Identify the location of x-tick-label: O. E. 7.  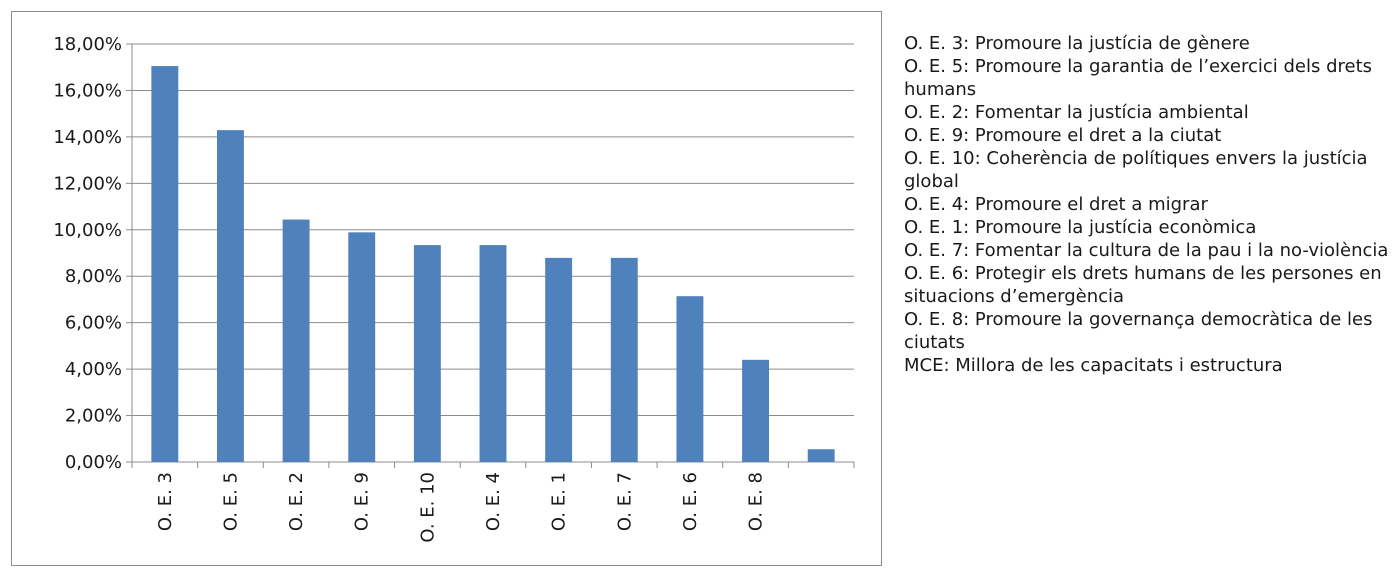
(624, 501).